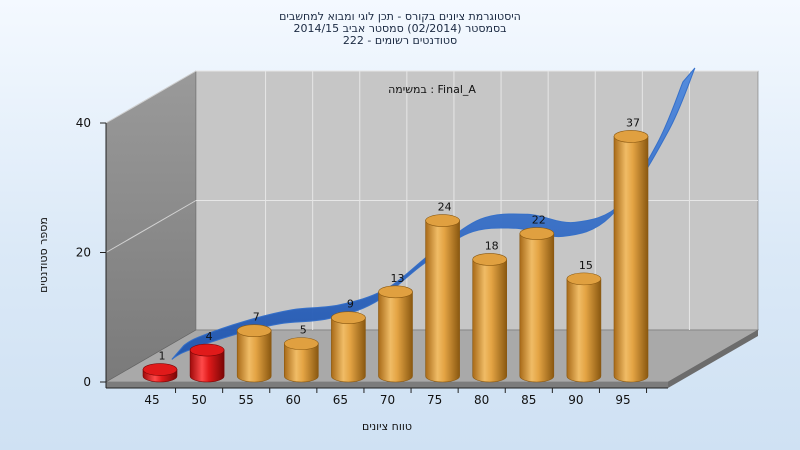 This screenshot has height=450, width=800. Describe the element at coordinates (492, 245) in the screenshot. I see `bar-value-label: 18` at that location.